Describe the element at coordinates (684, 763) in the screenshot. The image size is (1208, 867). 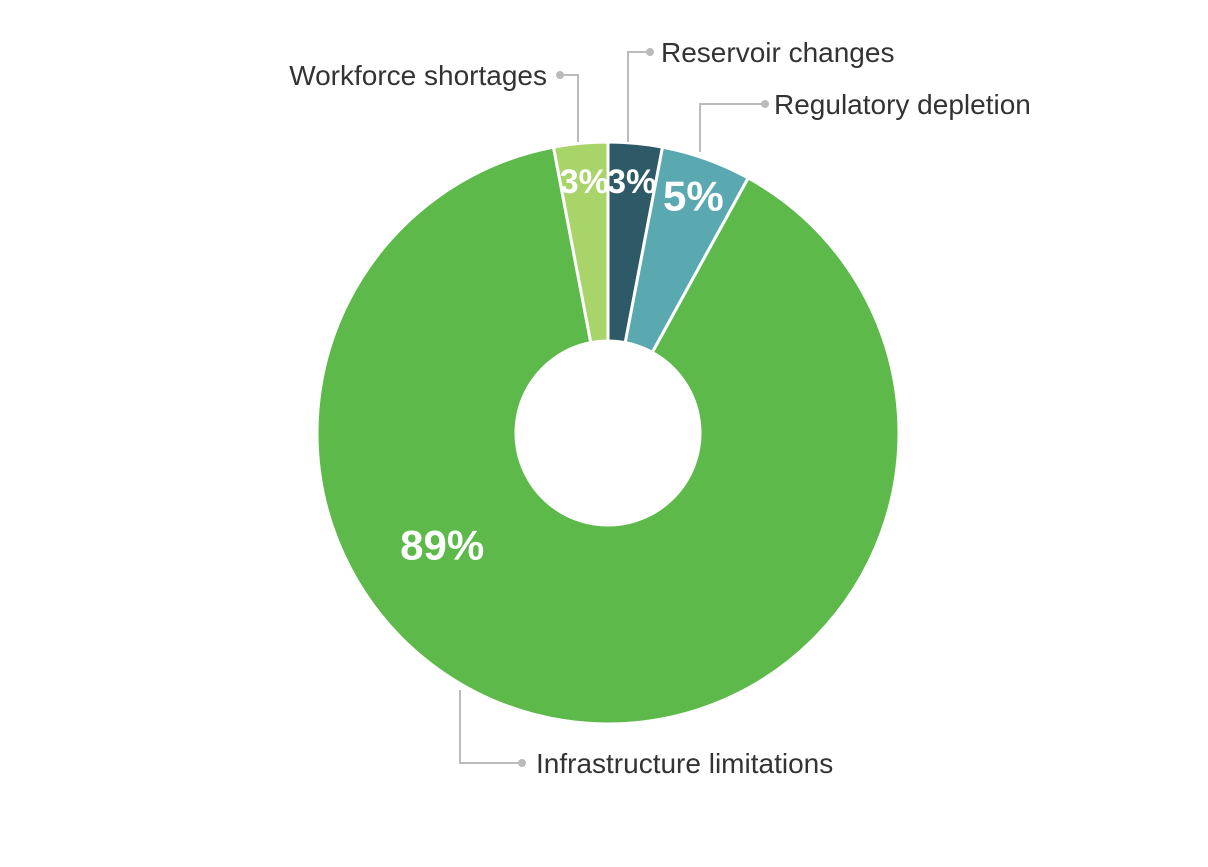
I see `category-label-infrastructure-limitations: Infrastructure limitations` at that location.